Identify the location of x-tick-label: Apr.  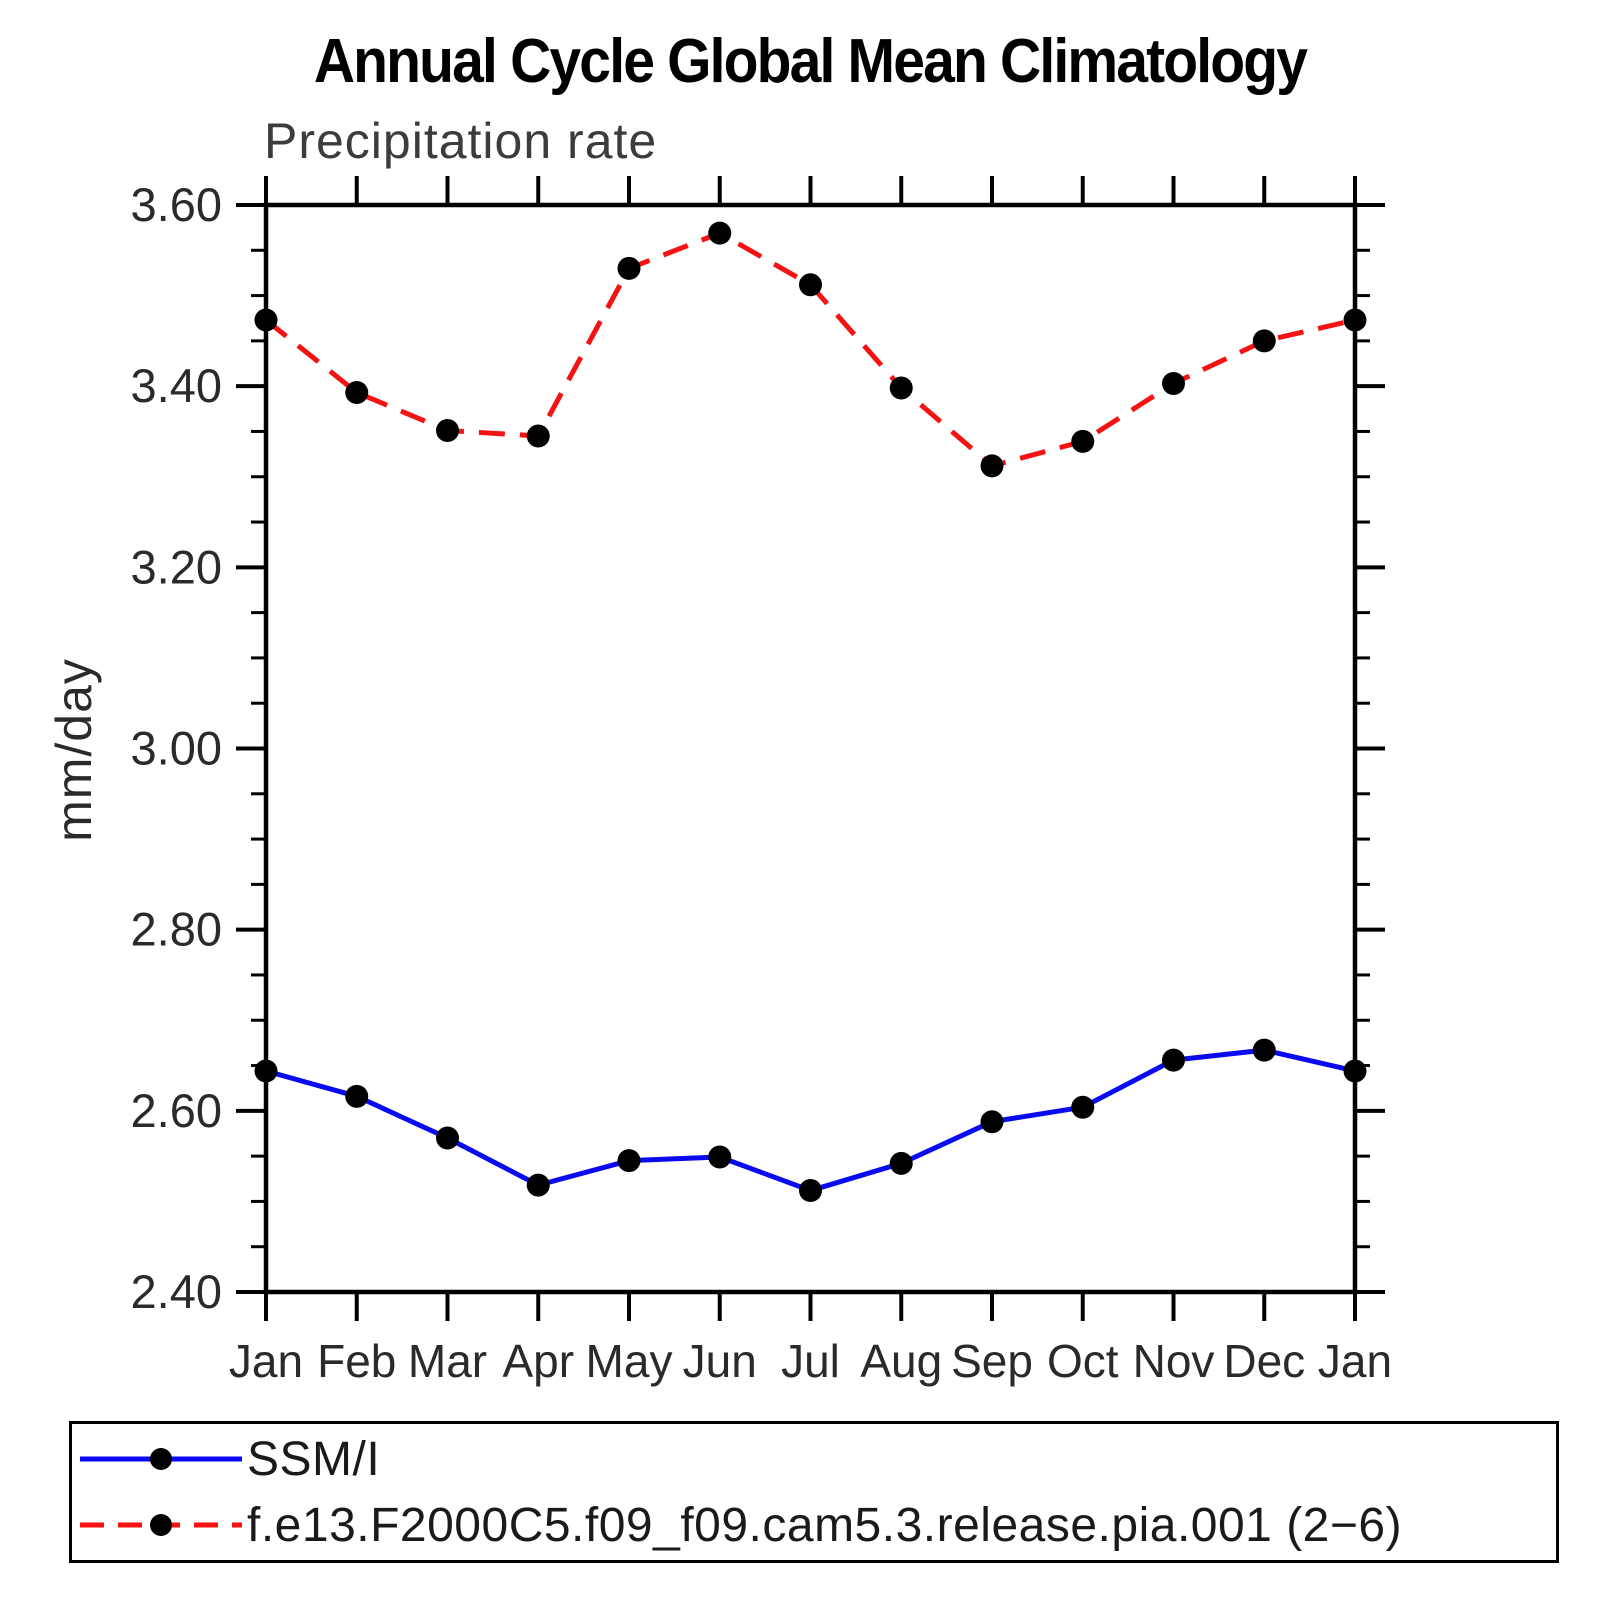
(538, 1361).